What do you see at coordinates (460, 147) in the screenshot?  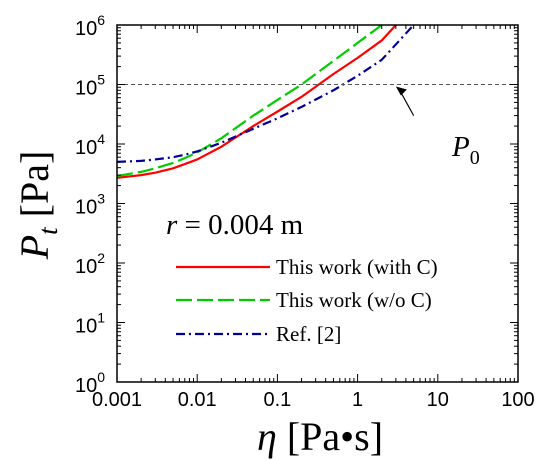 I see `reference-line-label-symbol: P` at bounding box center [460, 147].